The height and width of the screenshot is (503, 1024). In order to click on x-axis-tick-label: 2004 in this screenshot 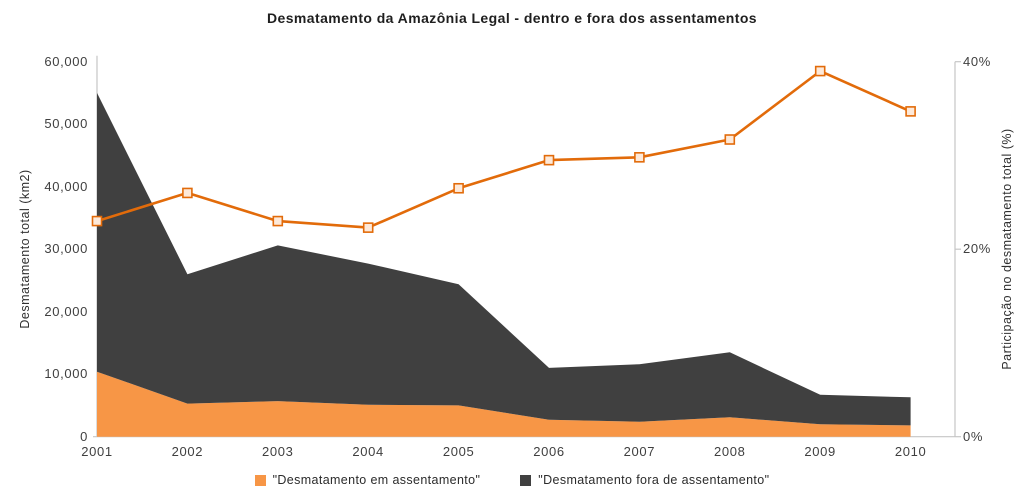, I will do `click(368, 451)`.